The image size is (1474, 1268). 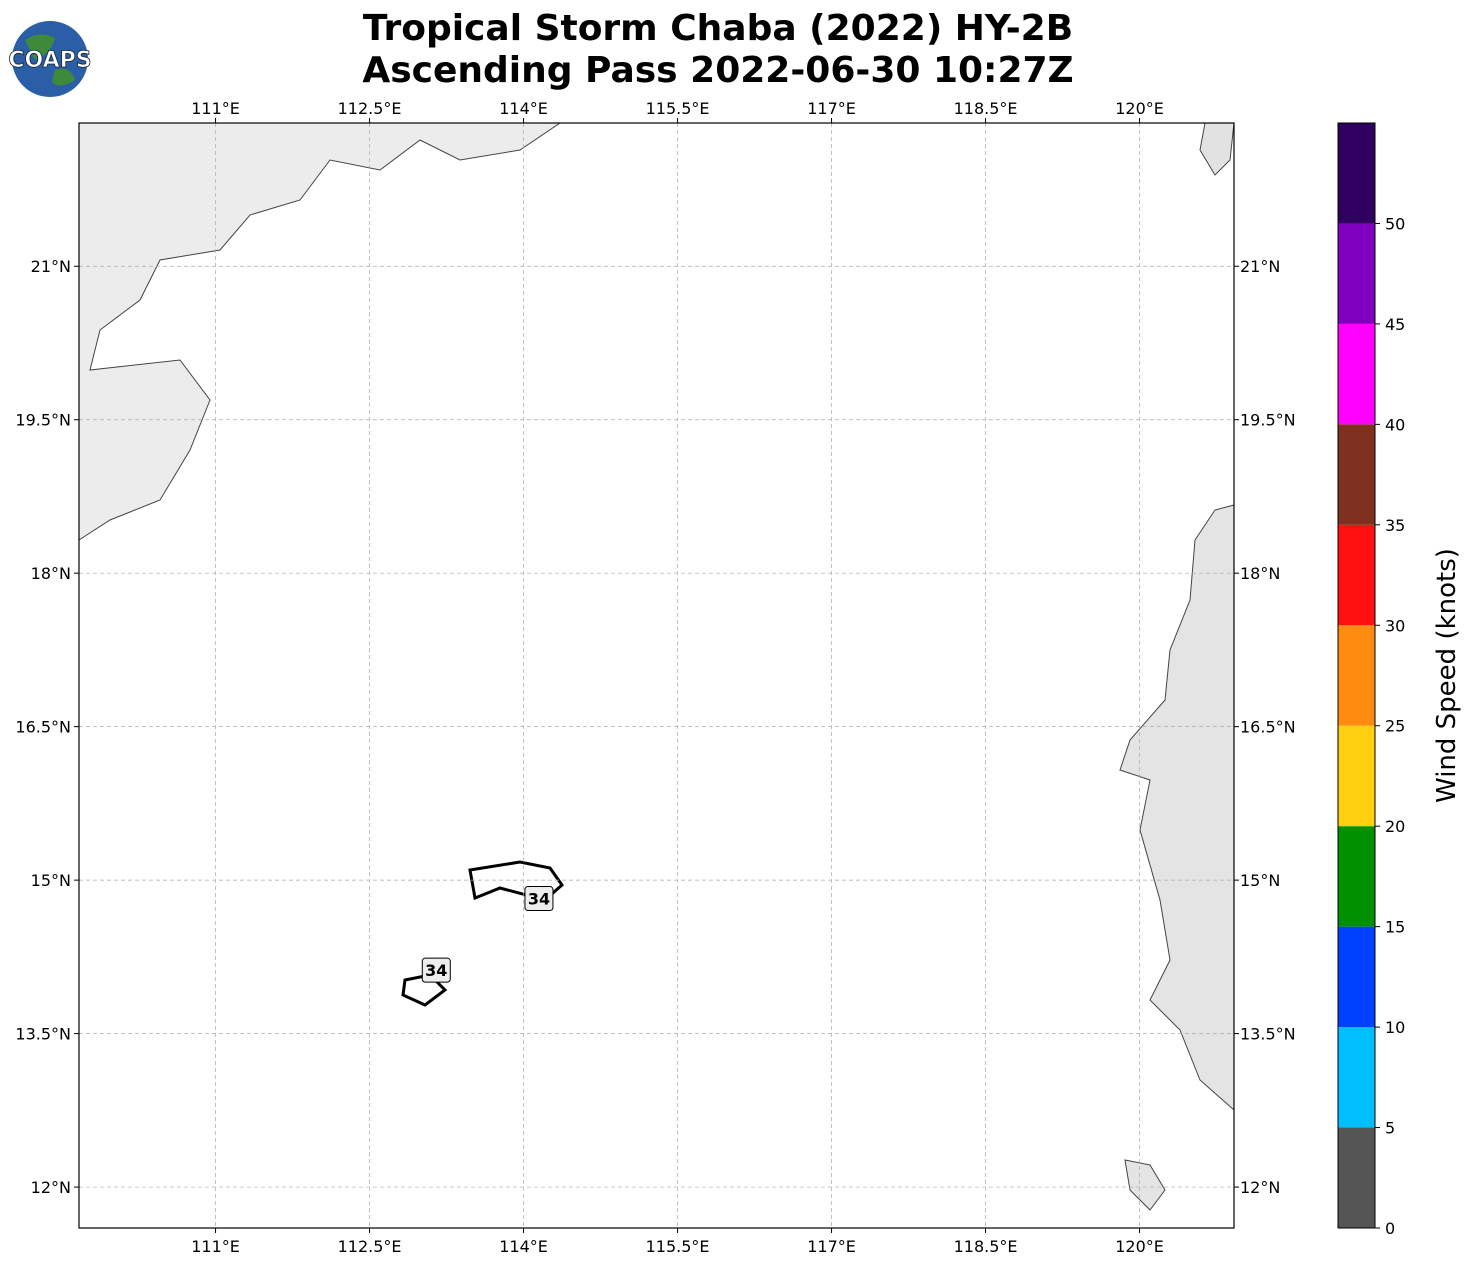 I want to click on colorbar-label: Wind Speed (knots), so click(x=1447, y=675).